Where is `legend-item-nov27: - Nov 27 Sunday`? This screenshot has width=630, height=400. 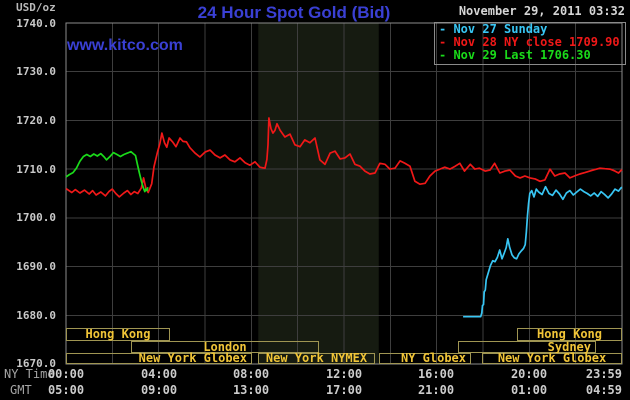 legend-item-nov27: - Nov 27 Sunday is located at coordinates (493, 29).